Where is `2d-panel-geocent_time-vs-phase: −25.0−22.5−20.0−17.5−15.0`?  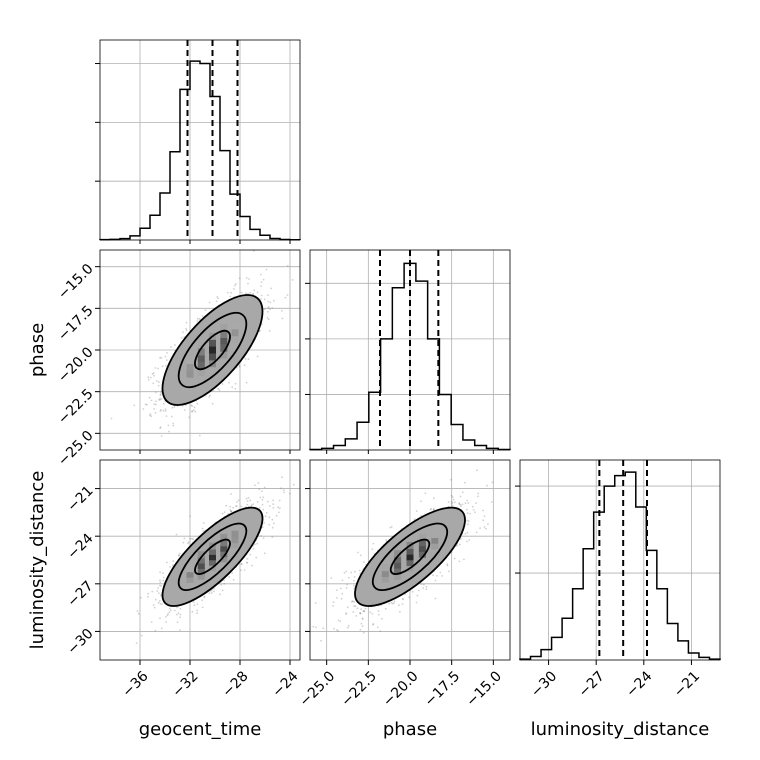 2d-panel-geocent_time-vs-phase: −25.0−22.5−20.0−17.5−15.0 is located at coordinates (178, 359).